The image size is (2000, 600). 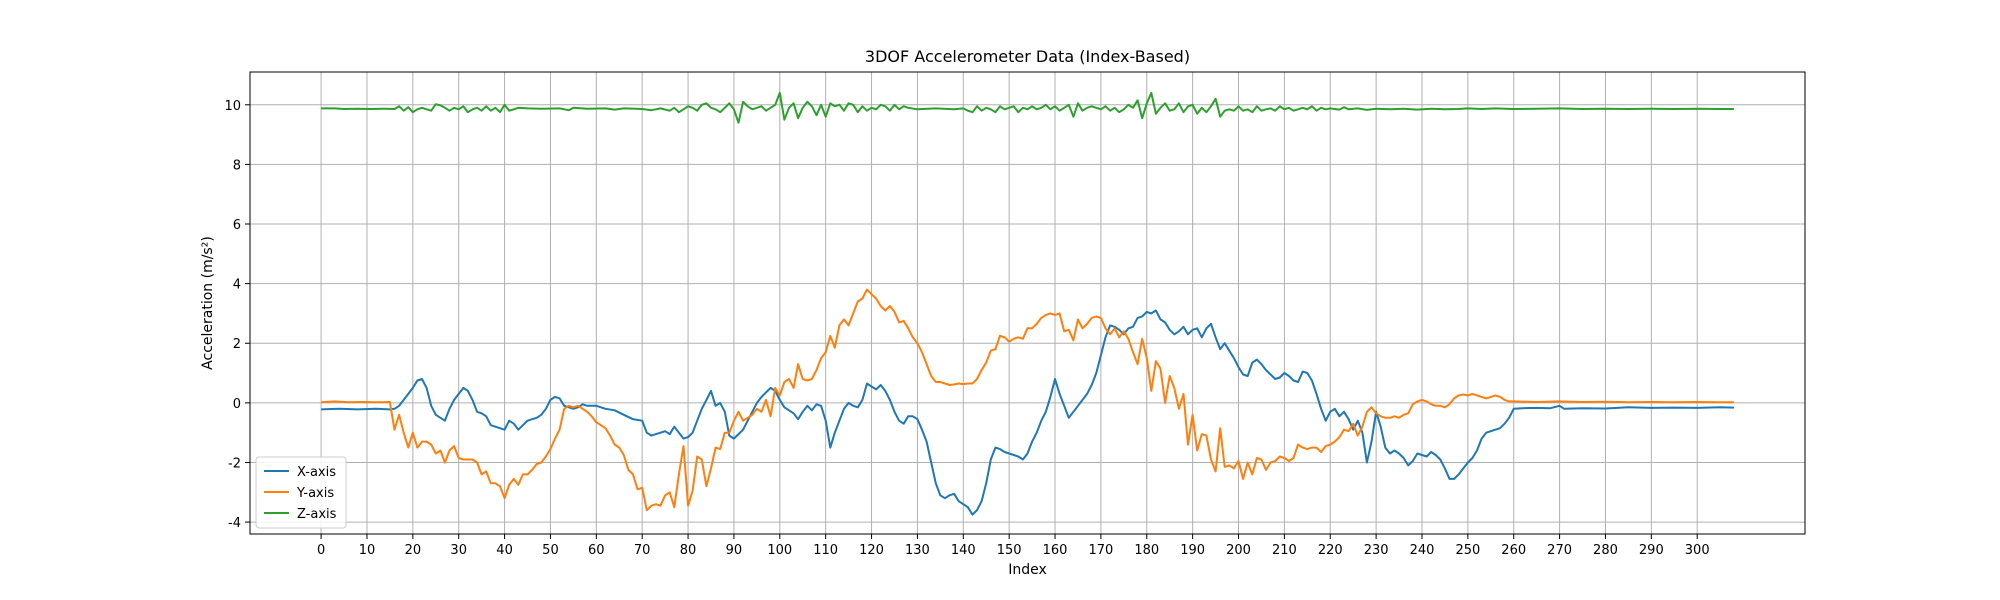 What do you see at coordinates (734, 550) in the screenshot?
I see `x-tick-label: 90` at bounding box center [734, 550].